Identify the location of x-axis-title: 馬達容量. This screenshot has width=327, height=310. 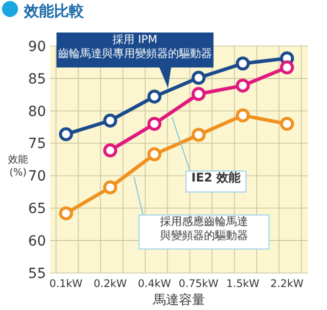
(178, 300).